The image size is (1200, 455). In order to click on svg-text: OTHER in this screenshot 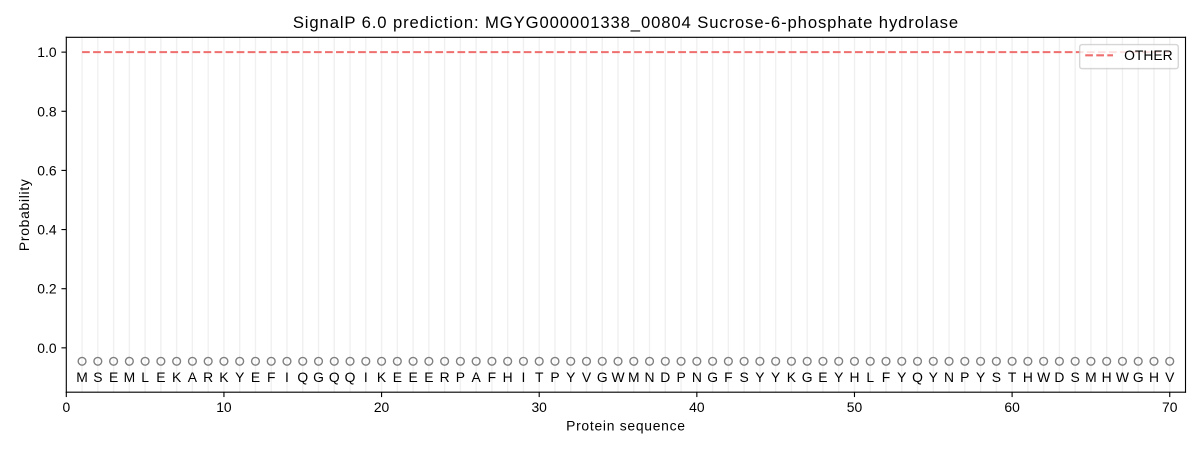, I will do `click(1148, 55)`.